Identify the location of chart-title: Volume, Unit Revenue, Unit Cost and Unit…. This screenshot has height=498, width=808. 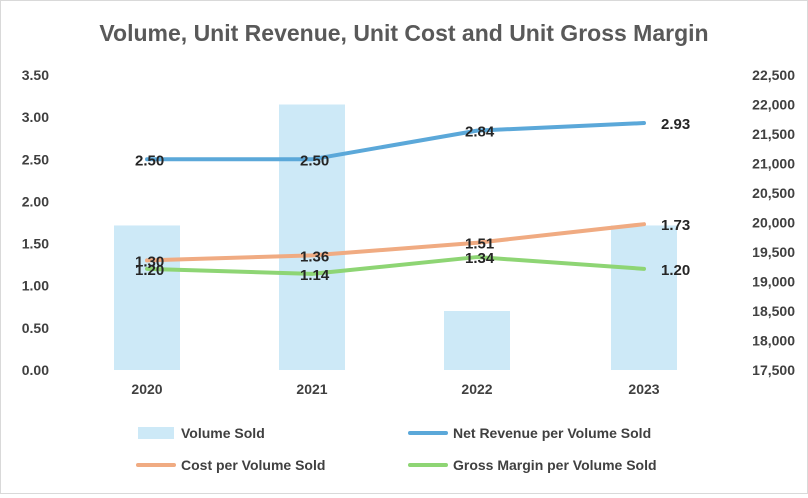
(403, 33).